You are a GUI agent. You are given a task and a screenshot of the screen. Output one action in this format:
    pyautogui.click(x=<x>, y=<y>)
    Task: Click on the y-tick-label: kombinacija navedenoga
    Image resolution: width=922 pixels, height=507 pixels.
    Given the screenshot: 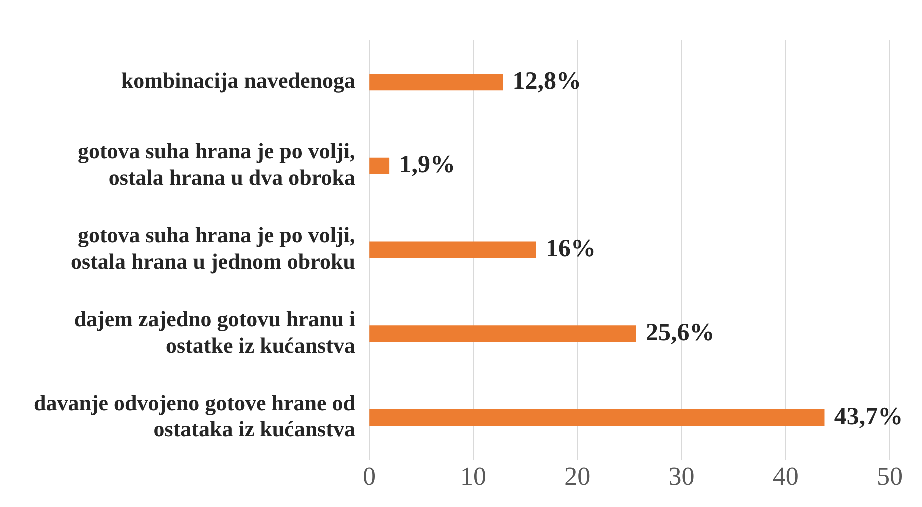 What is the action you would take?
    pyautogui.click(x=238, y=81)
    